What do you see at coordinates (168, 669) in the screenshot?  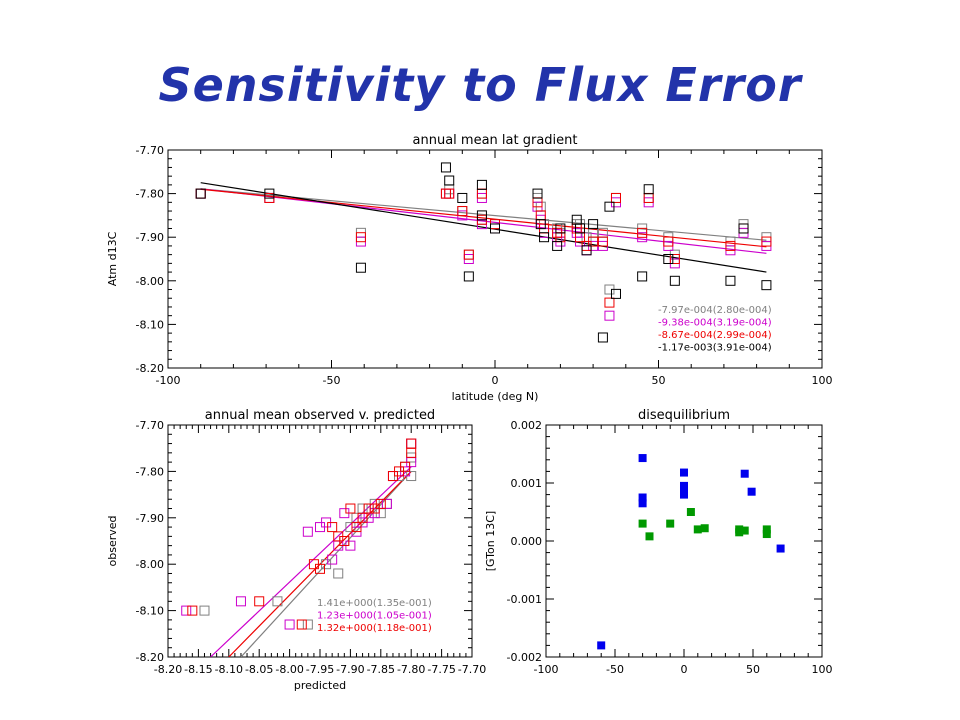 I see `bottom-left-x-tick-label: -8.20` at bounding box center [168, 669].